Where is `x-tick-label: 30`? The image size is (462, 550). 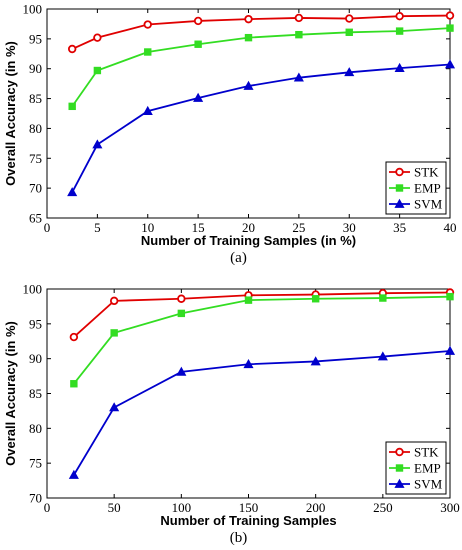 x-tick-label: 30 is located at coordinates (349, 227).